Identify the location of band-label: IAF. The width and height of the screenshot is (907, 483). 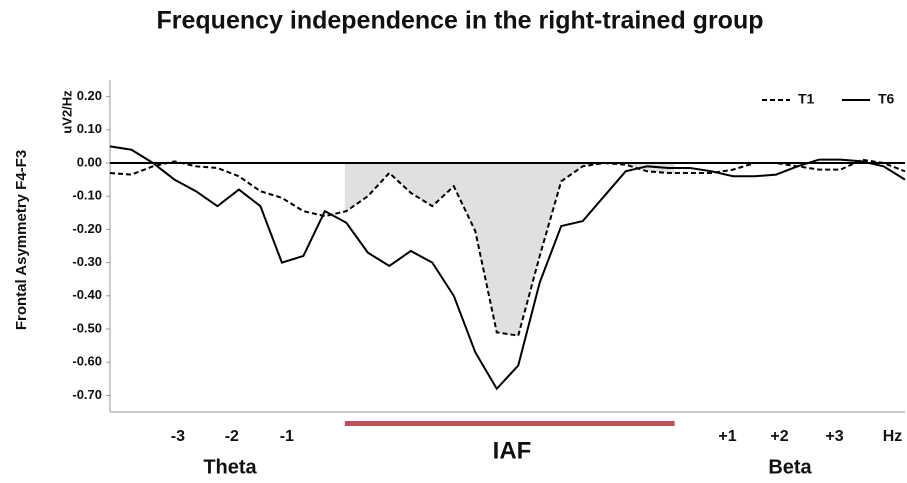
(512, 450).